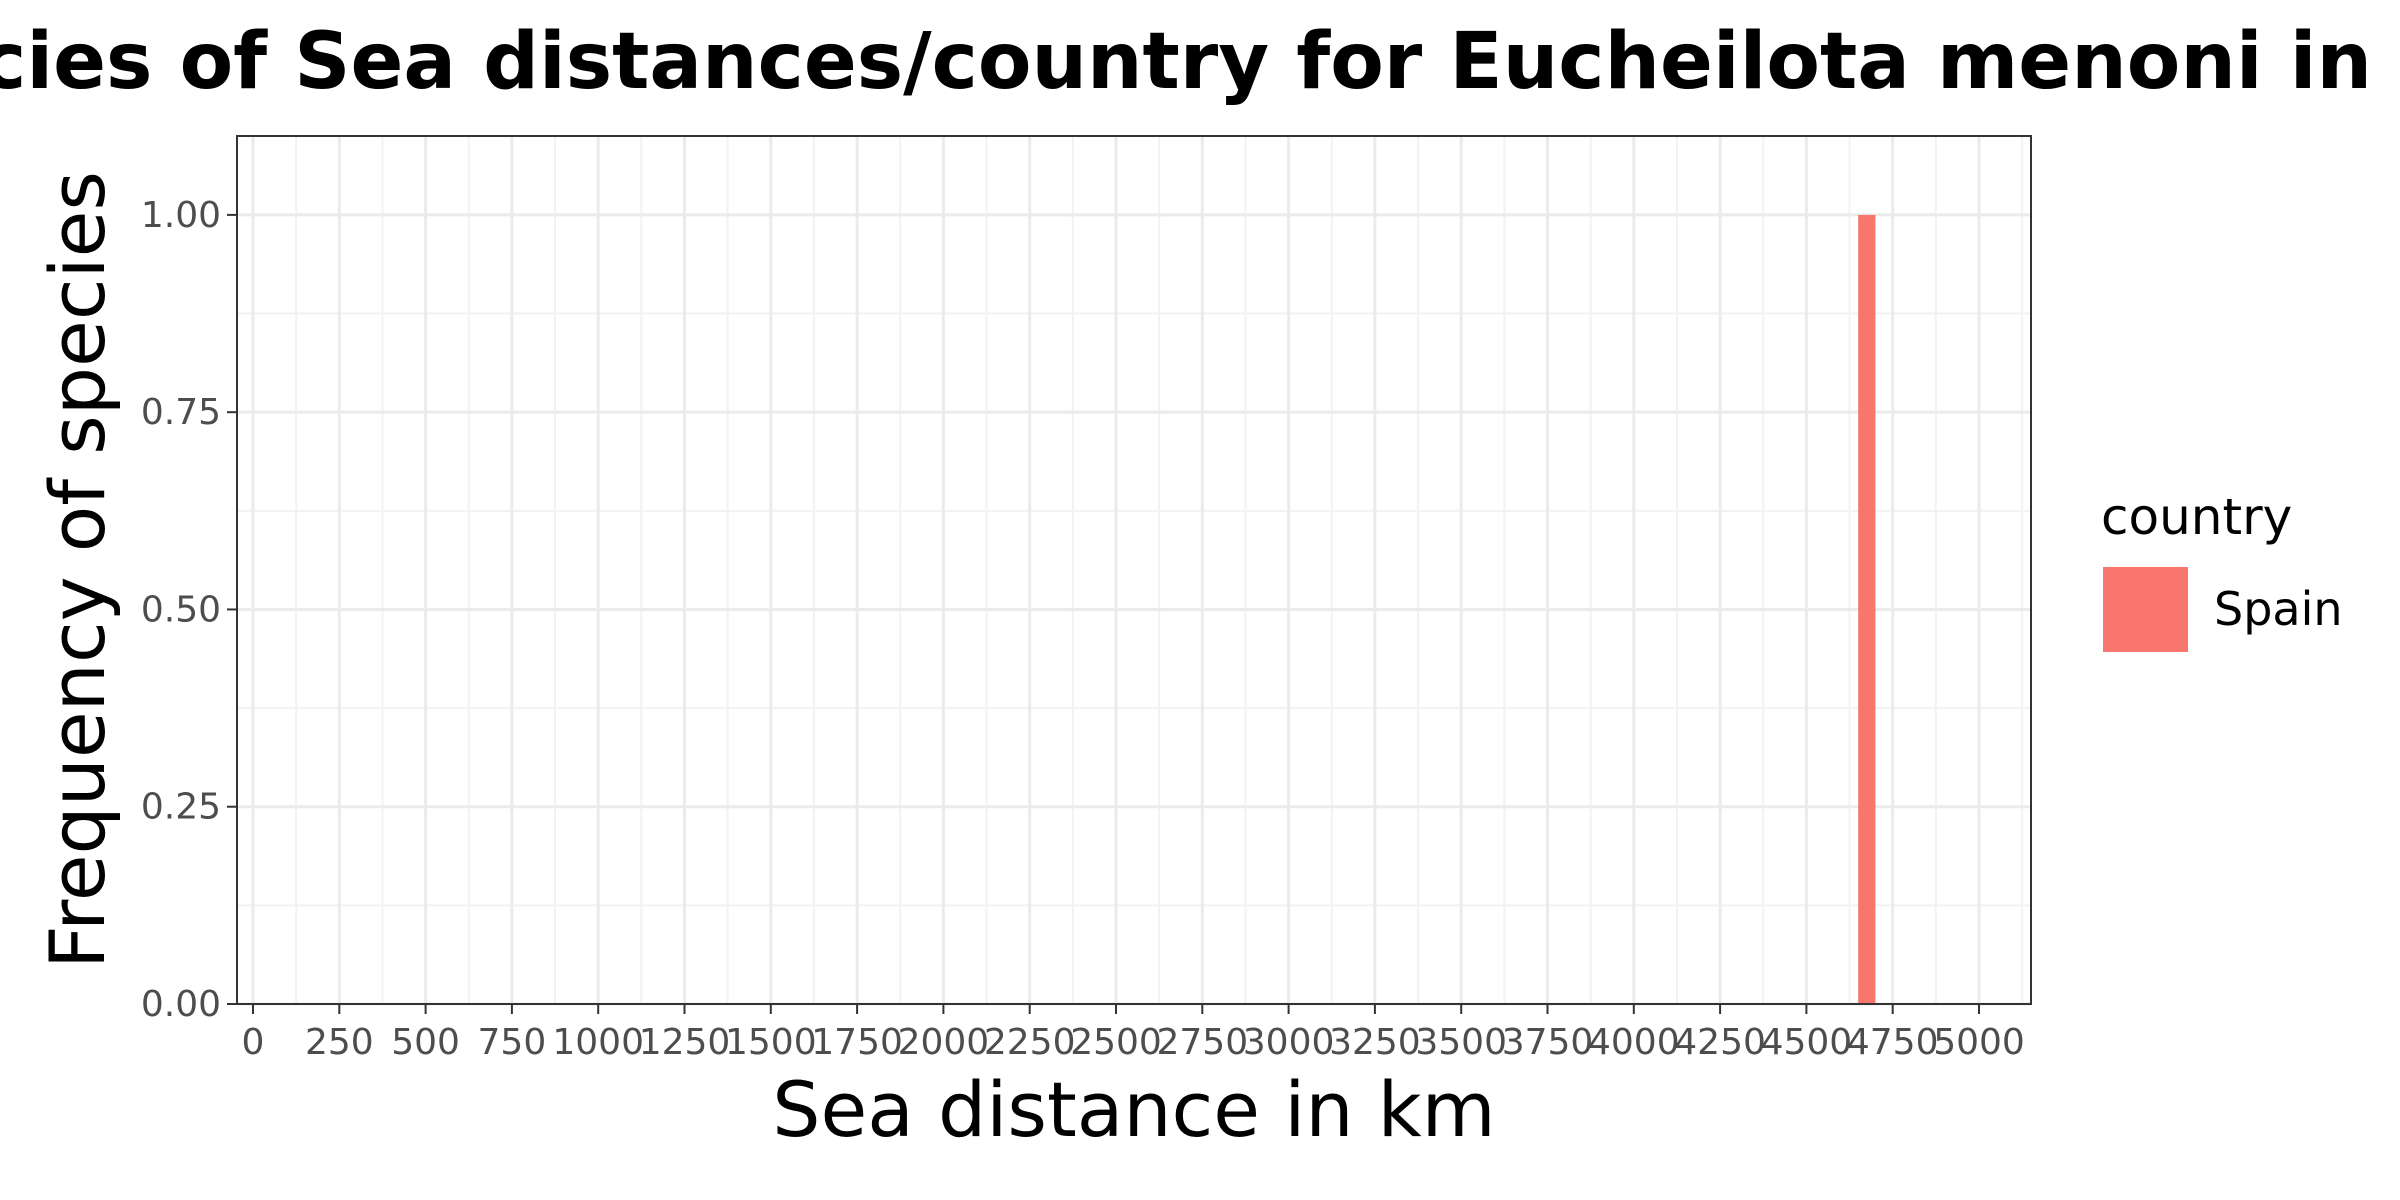 The image size is (2400, 1200). I want to click on x-tick-label: 3000, so click(1289, 1042).